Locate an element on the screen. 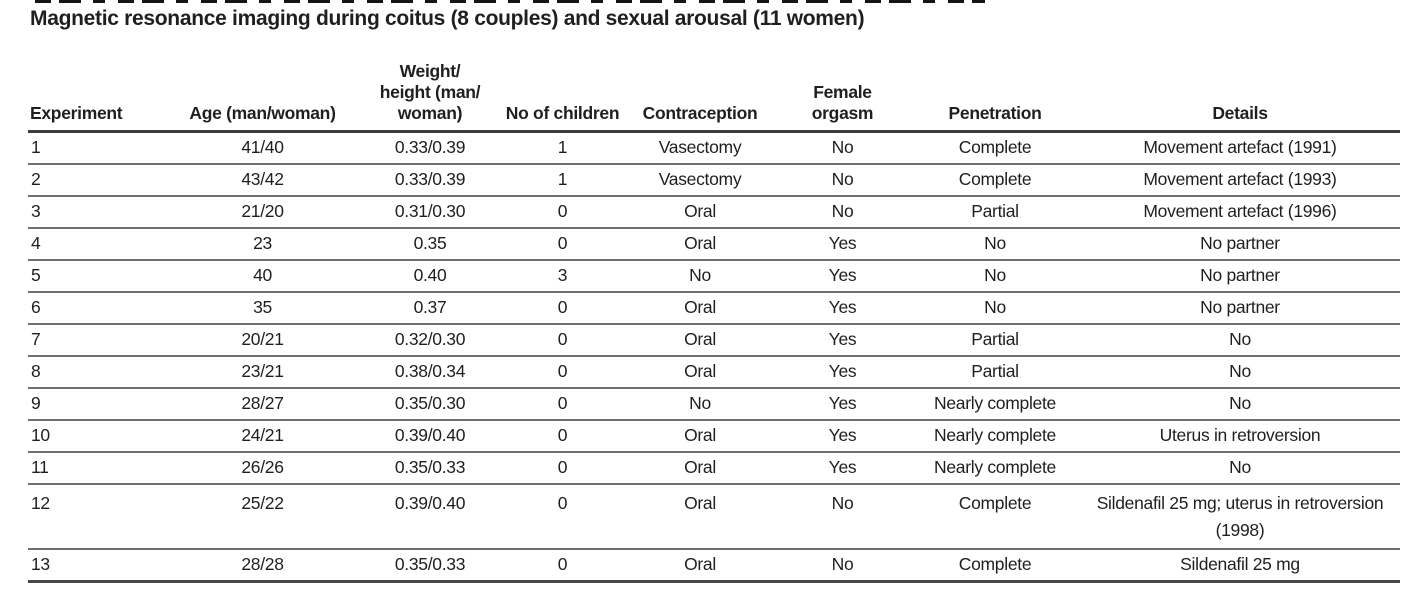  table-cell: 23/21 is located at coordinates (262, 372).